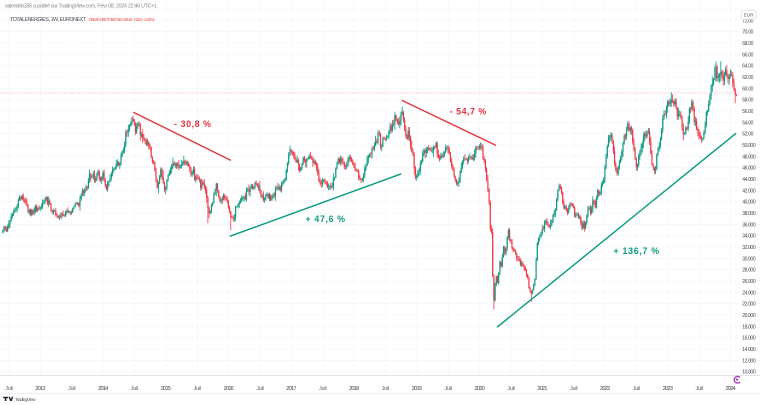 The width and height of the screenshot is (760, 405). Describe the element at coordinates (749, 203) in the screenshot. I see `svg-text: 40.000` at that location.